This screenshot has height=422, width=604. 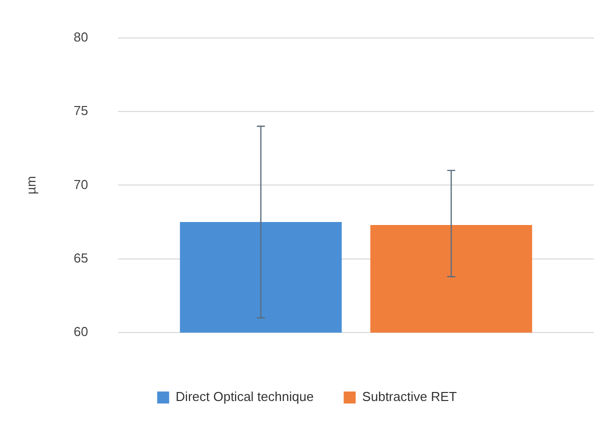 What do you see at coordinates (30, 185) in the screenshot?
I see `y-axis-title: µm` at bounding box center [30, 185].